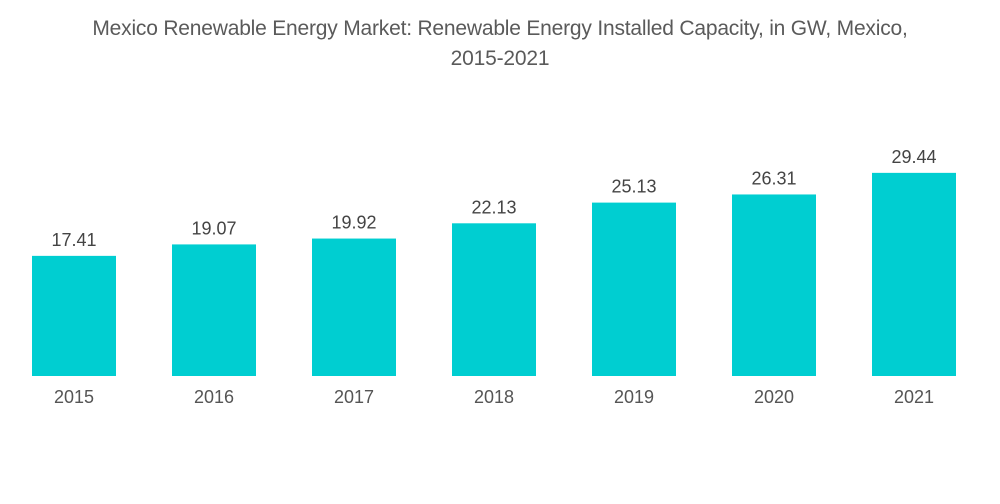 The image size is (1000, 504). What do you see at coordinates (633, 187) in the screenshot?
I see `data-label-2019: 25.13` at bounding box center [633, 187].